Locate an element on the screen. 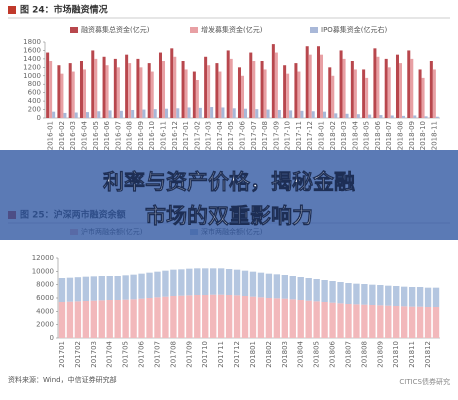 The height and width of the screenshot is (400, 458). y-tick-label: 4000 is located at coordinates (45, 311).